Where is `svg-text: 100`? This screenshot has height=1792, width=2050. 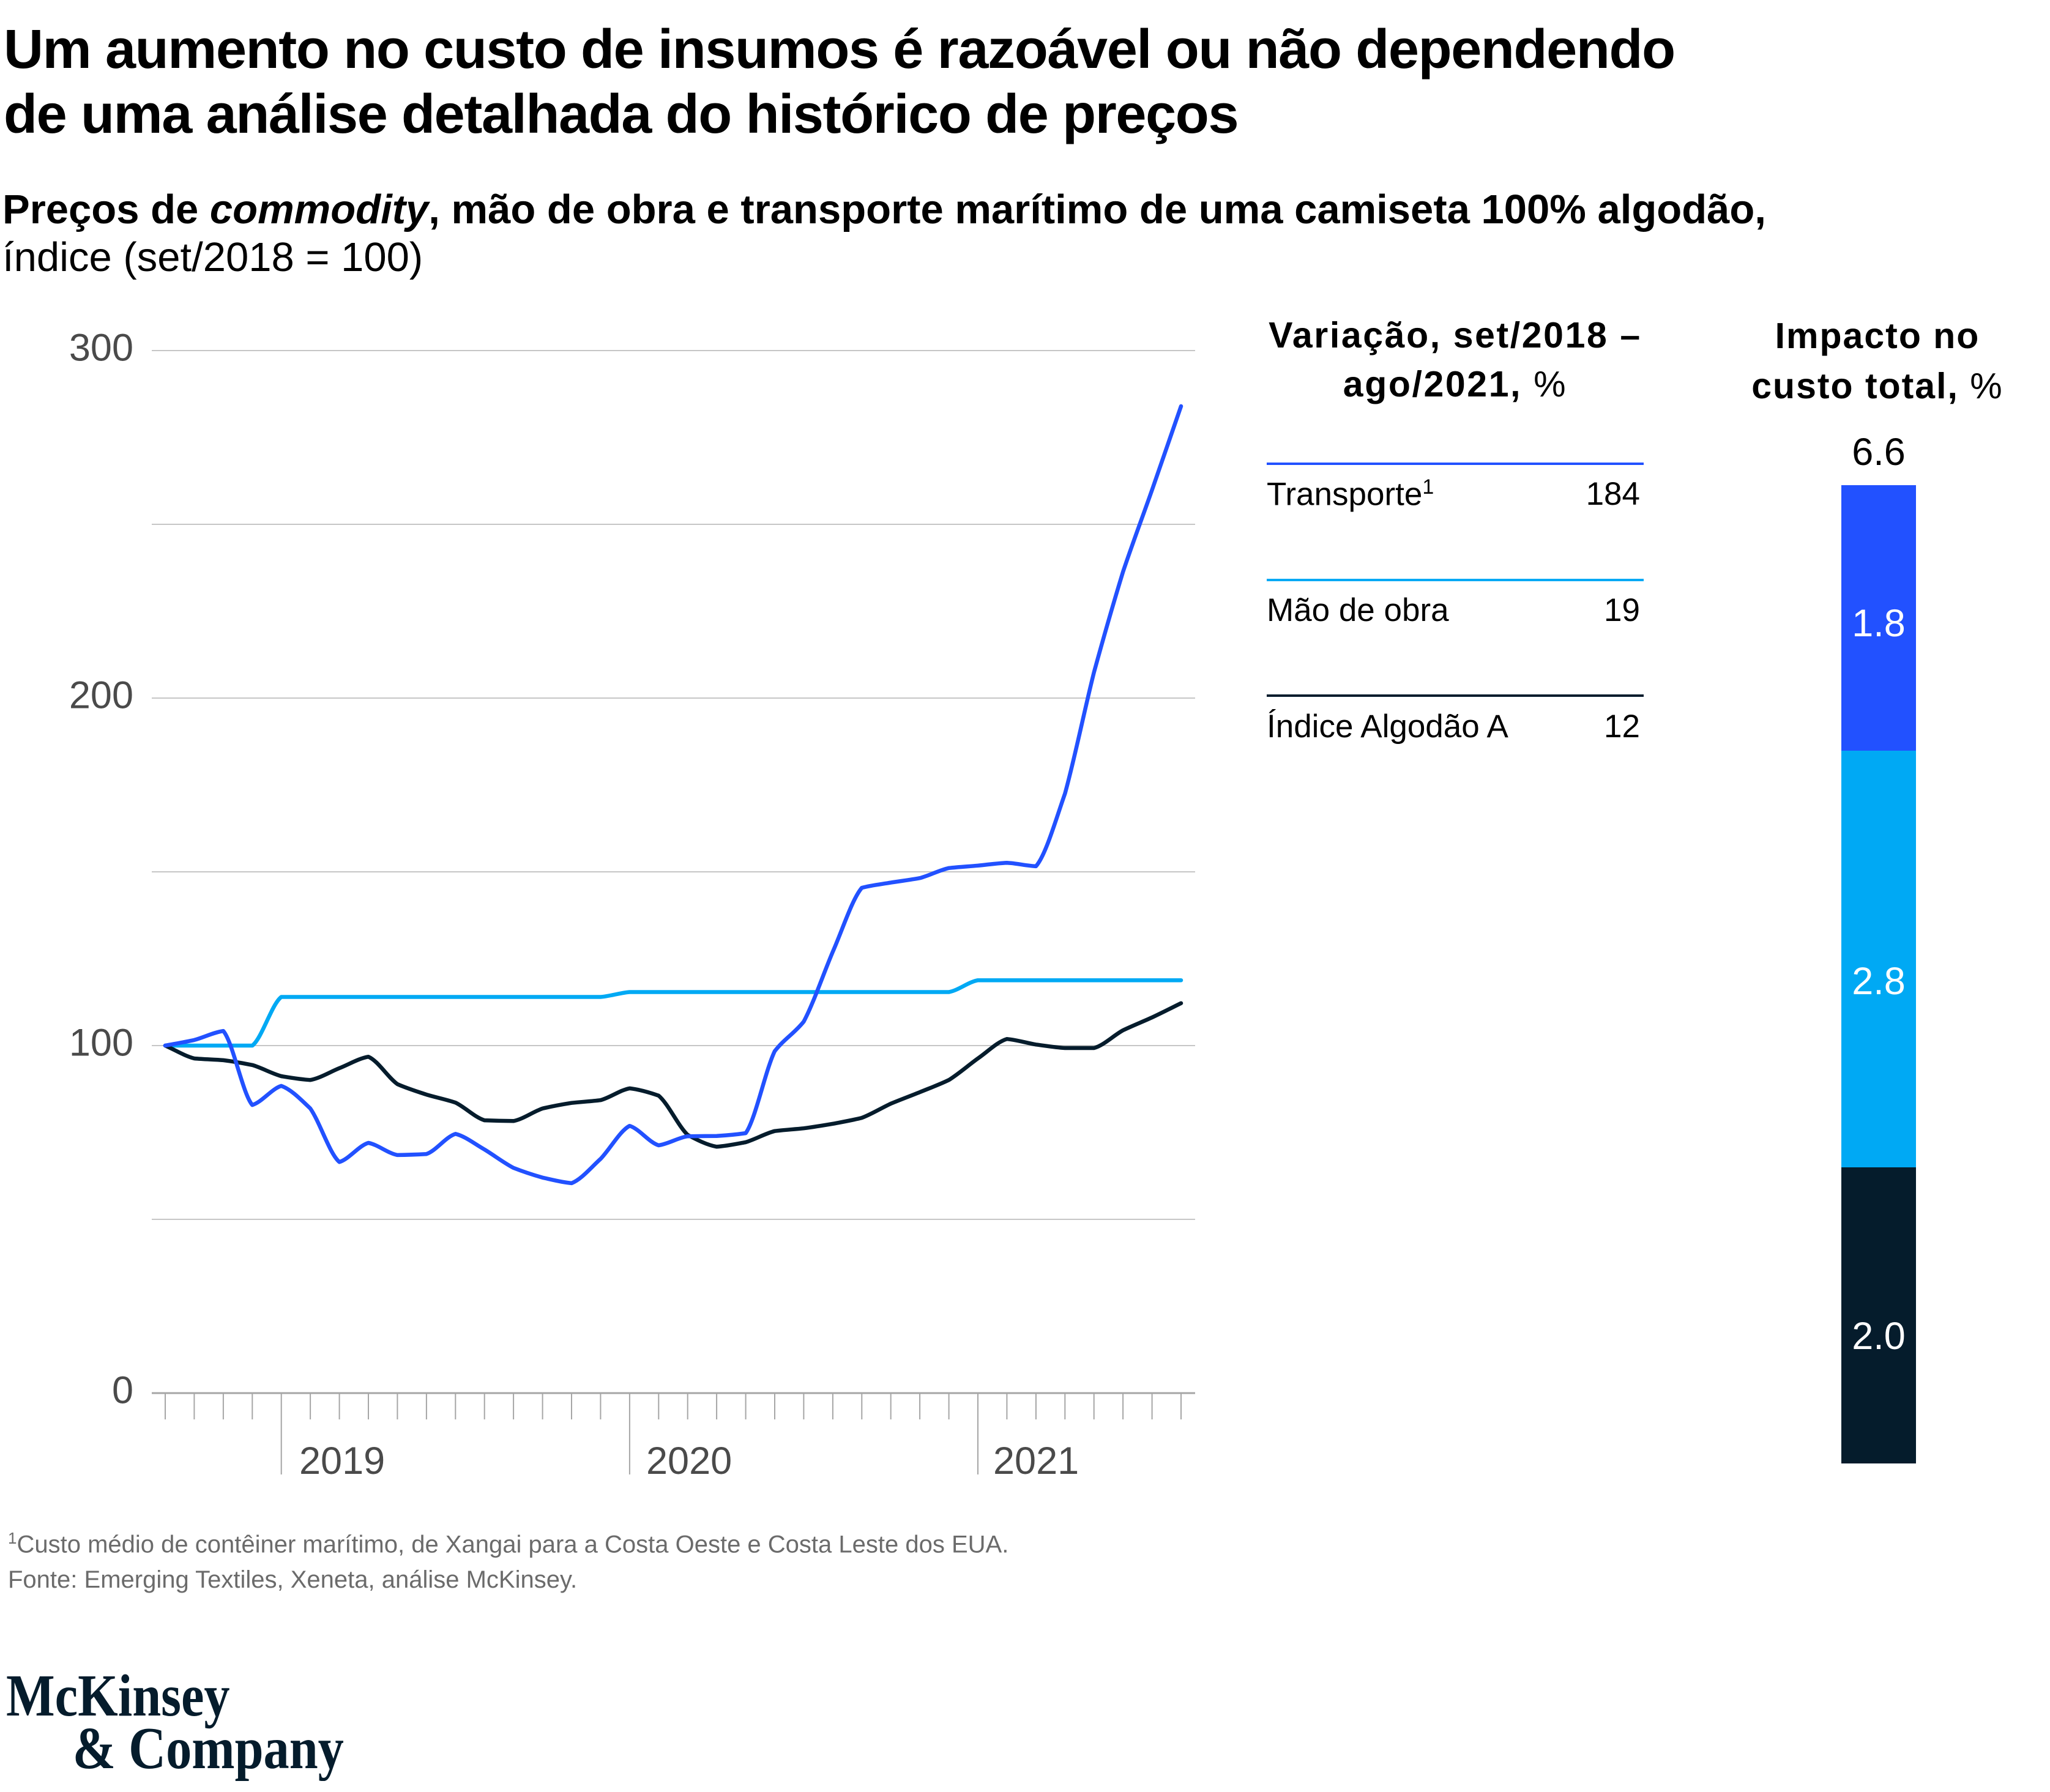 svg-text: 100 is located at coordinates (101, 1043).